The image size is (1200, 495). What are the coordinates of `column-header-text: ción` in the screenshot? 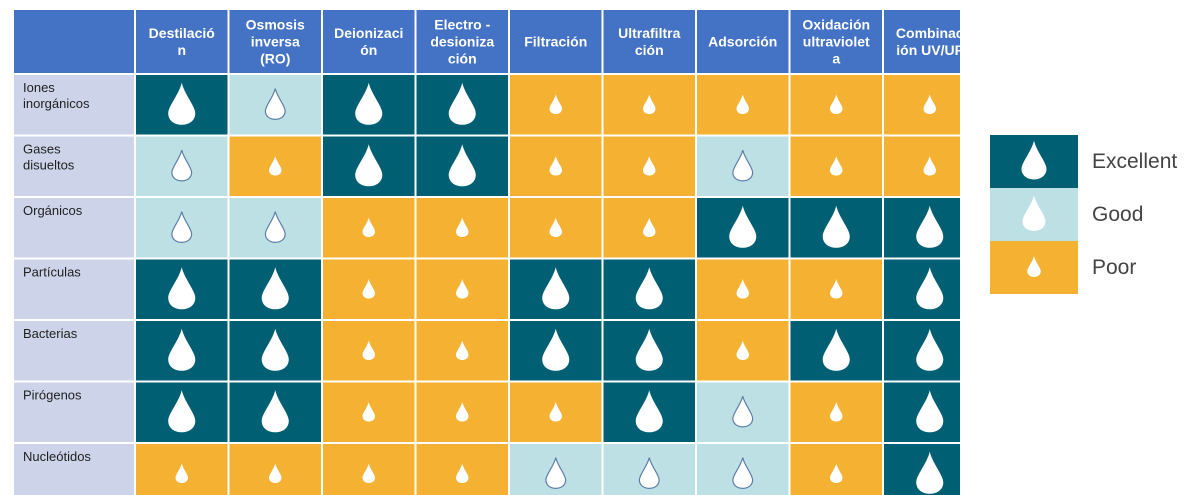 It's located at (649, 50).